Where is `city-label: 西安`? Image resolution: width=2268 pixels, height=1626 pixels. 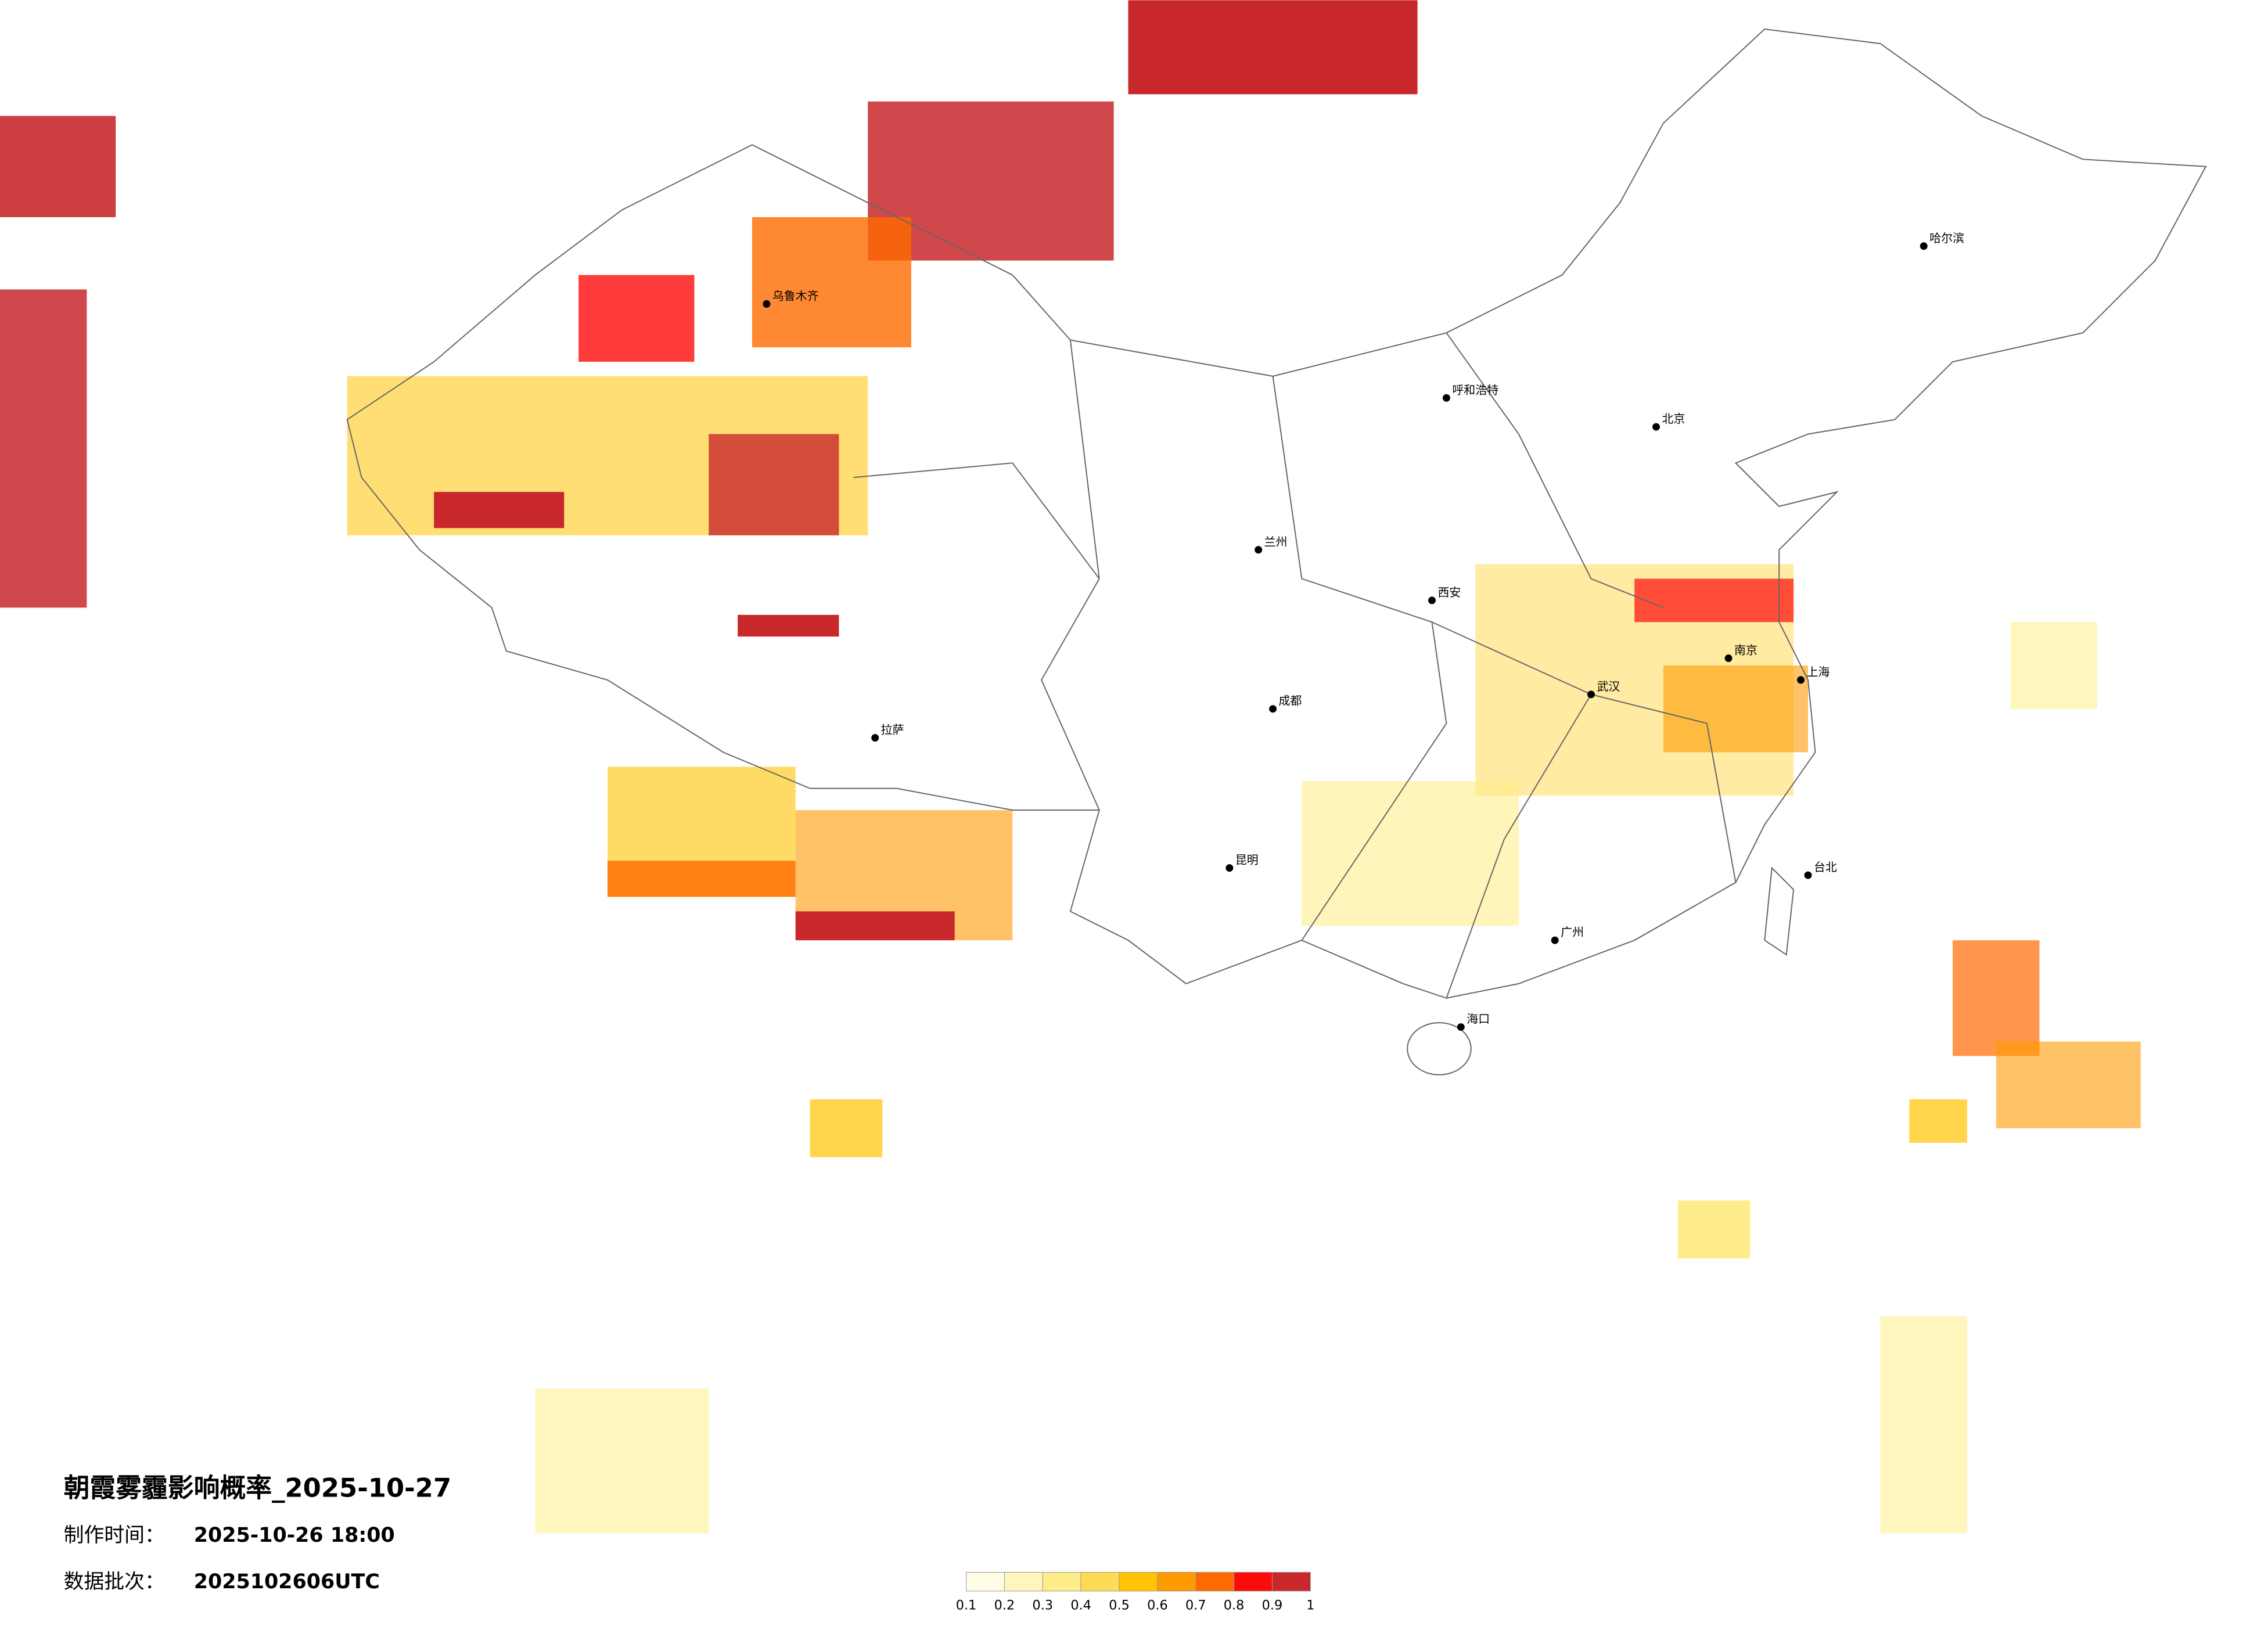 city-label: 西安 is located at coordinates (1449, 592).